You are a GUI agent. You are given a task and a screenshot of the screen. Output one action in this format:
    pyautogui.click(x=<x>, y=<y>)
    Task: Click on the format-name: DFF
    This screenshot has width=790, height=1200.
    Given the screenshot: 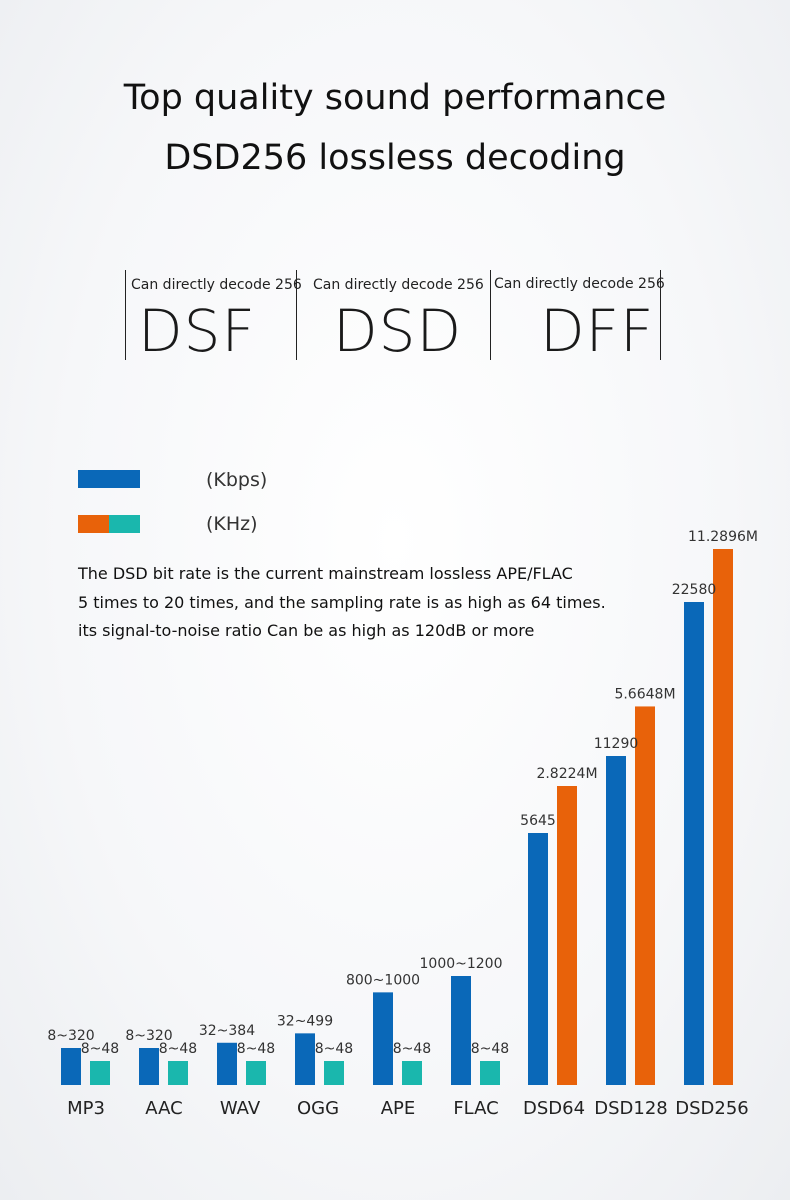 What is the action you would take?
    pyautogui.click(x=597, y=331)
    